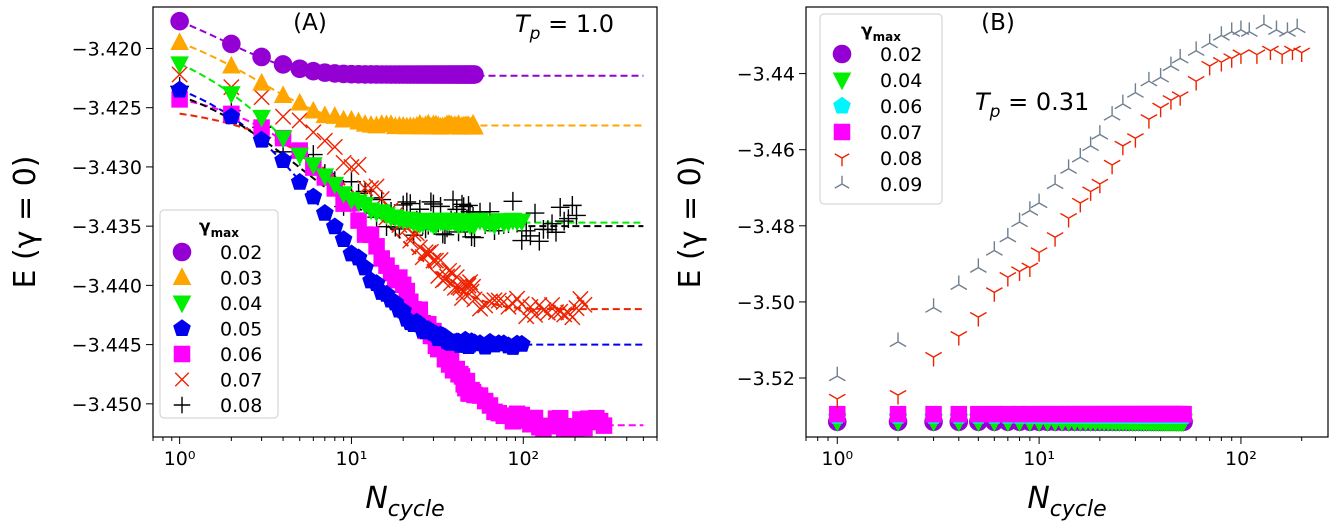 The image size is (1342, 529). What do you see at coordinates (766, 75) in the screenshot?
I see `y-tick-label: −3.44` at bounding box center [766, 75].